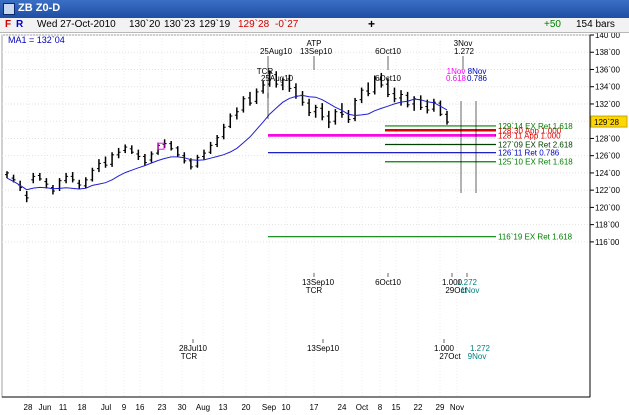 The image size is (629, 415). Describe the element at coordinates (444, 348) in the screenshot. I see `annotation-low: 1.000` at that location.